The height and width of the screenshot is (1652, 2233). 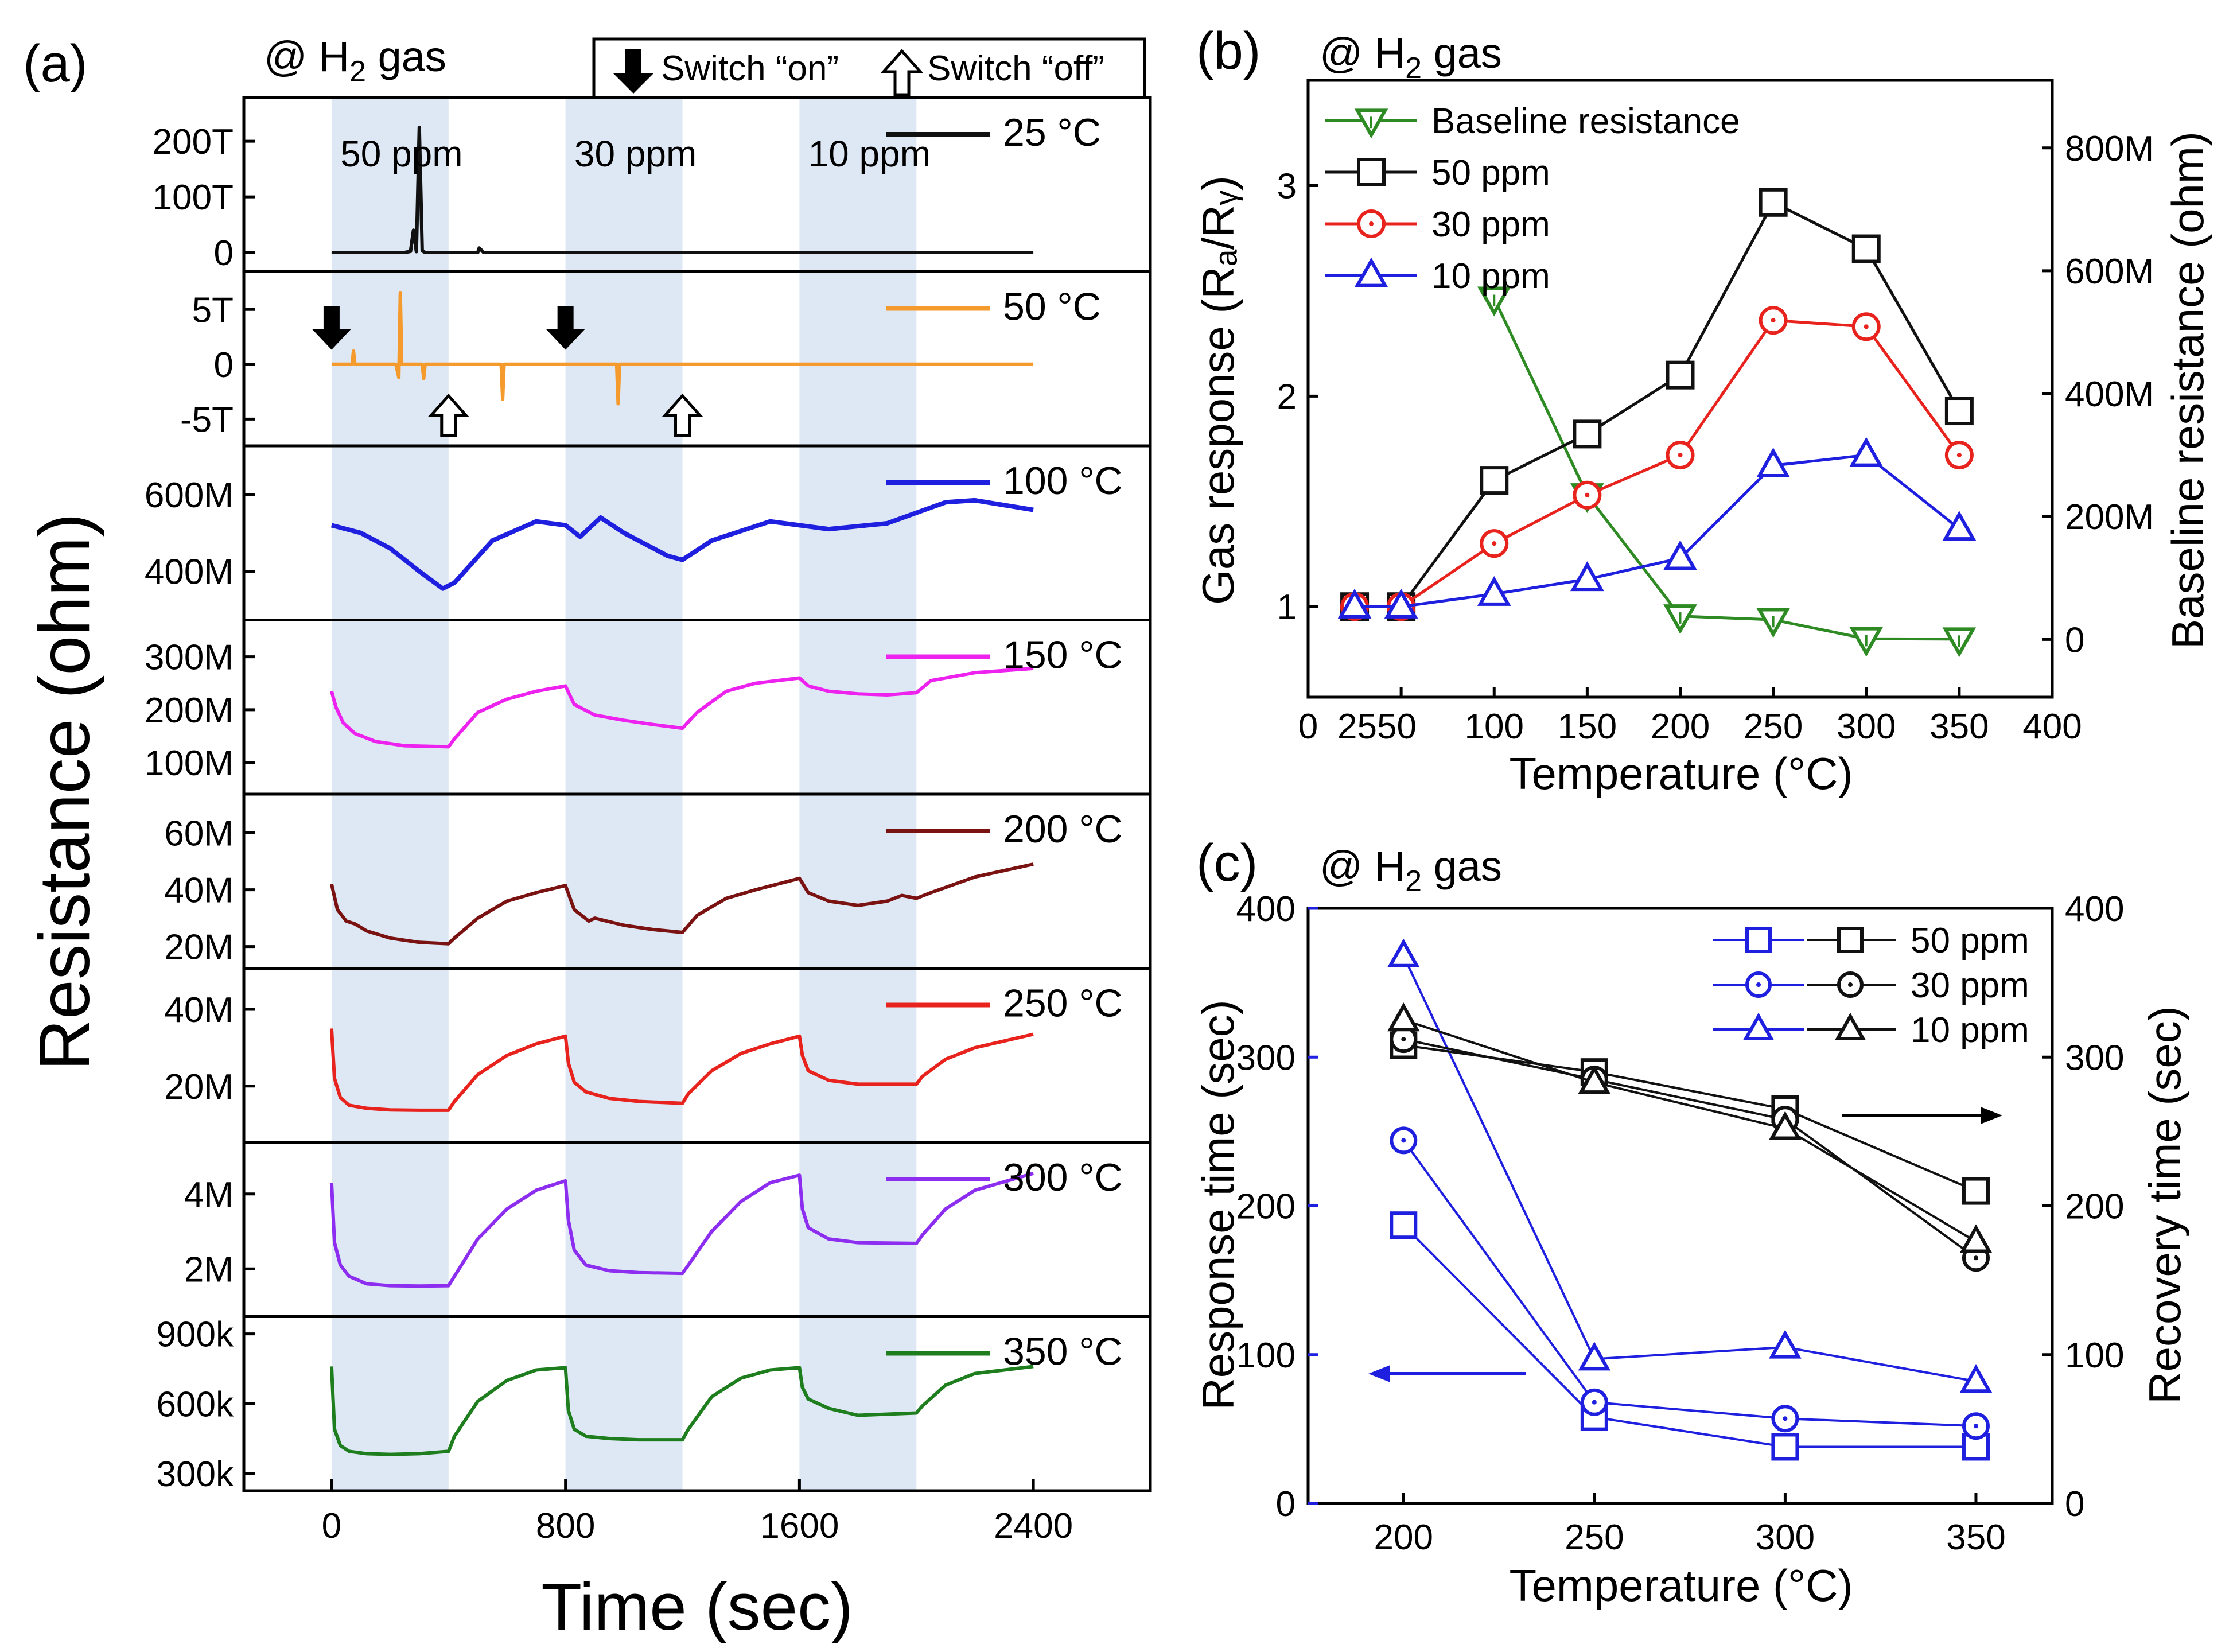 What do you see at coordinates (869, 68) in the screenshot?
I see `switch-legend: Switch “on” Switch “off”` at bounding box center [869, 68].